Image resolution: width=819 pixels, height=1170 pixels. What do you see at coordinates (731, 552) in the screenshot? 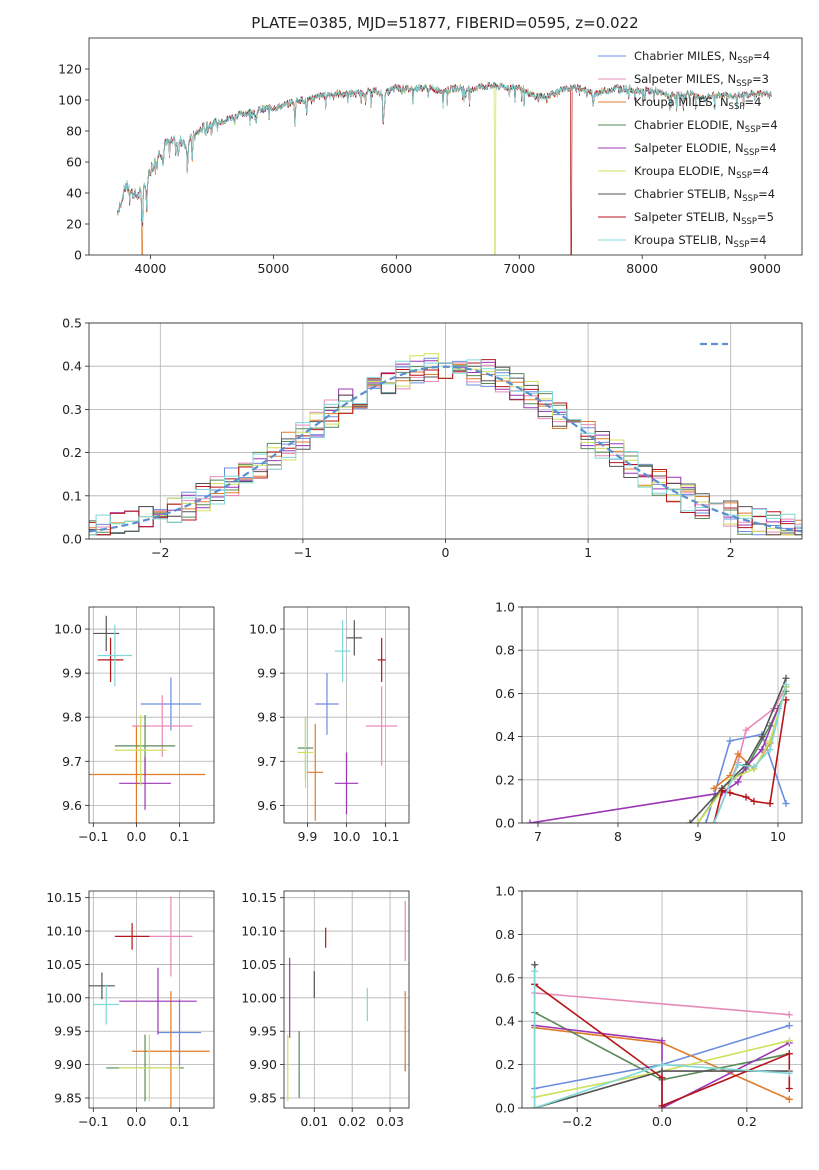
I see `x-tick-label: 2` at bounding box center [731, 552].